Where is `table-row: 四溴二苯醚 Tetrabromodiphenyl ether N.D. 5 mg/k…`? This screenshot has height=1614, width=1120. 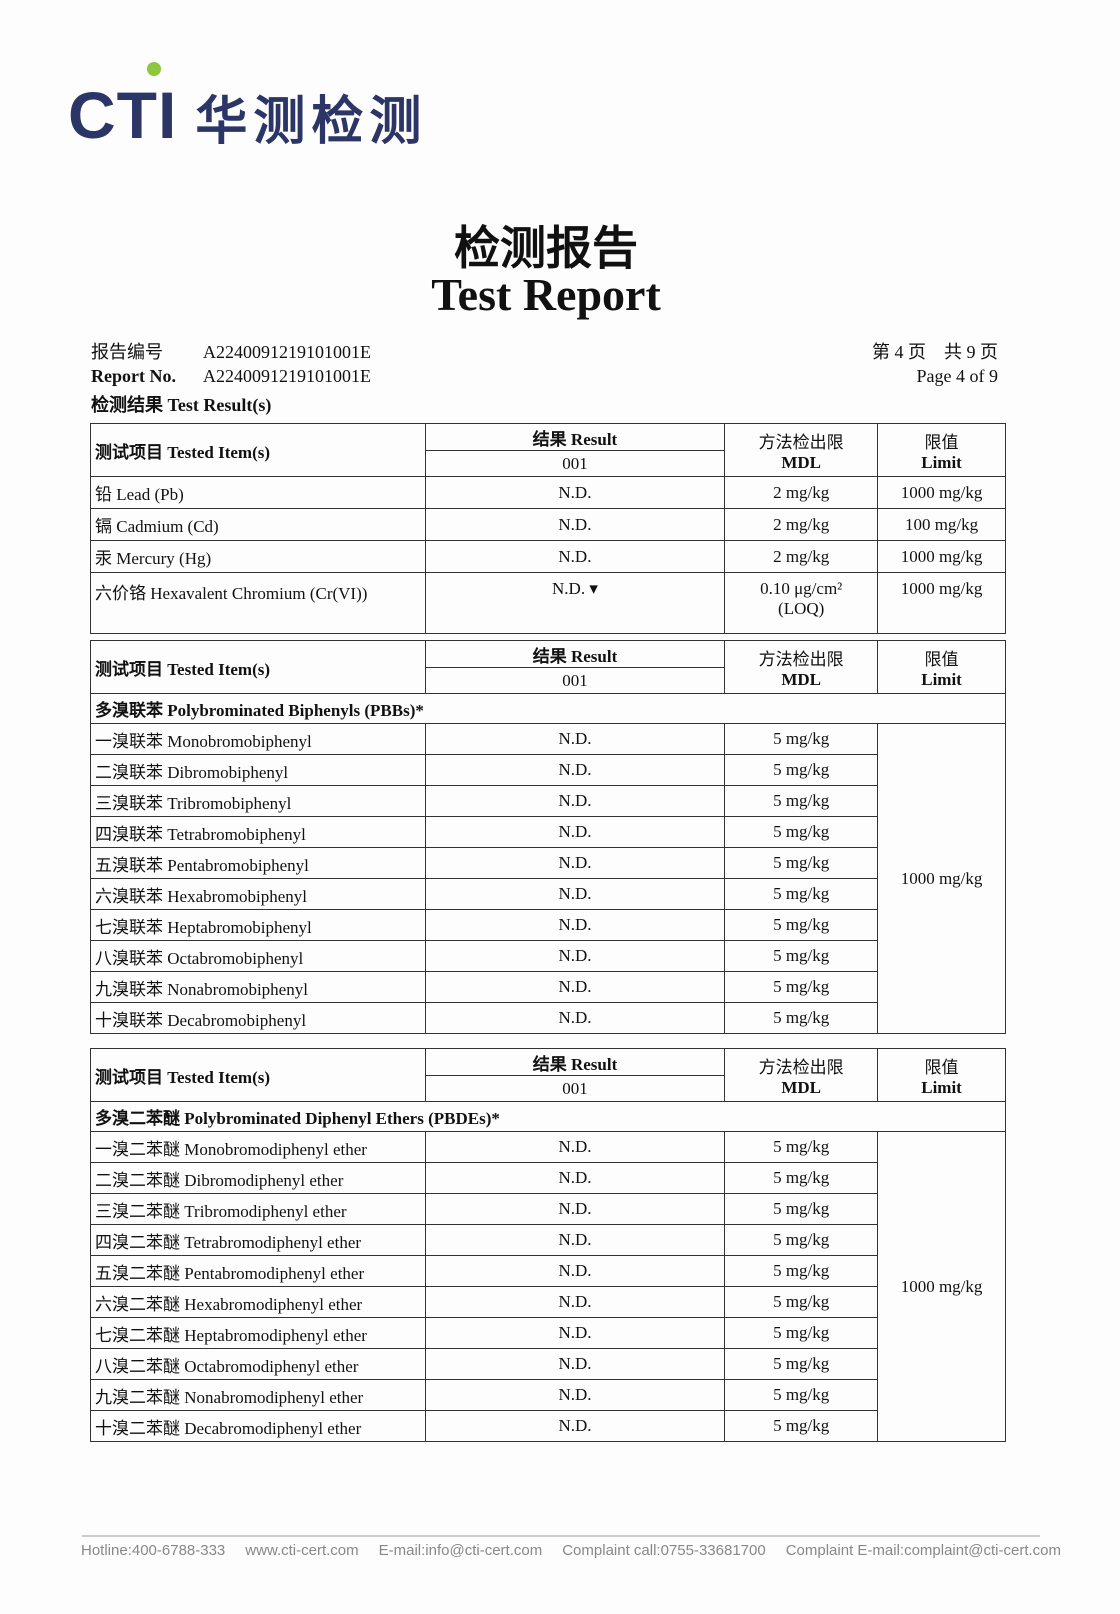 table-row: 四溴二苯醚 Tetrabromodiphenyl ether N.D. 5 mg/k… is located at coordinates (548, 1240).